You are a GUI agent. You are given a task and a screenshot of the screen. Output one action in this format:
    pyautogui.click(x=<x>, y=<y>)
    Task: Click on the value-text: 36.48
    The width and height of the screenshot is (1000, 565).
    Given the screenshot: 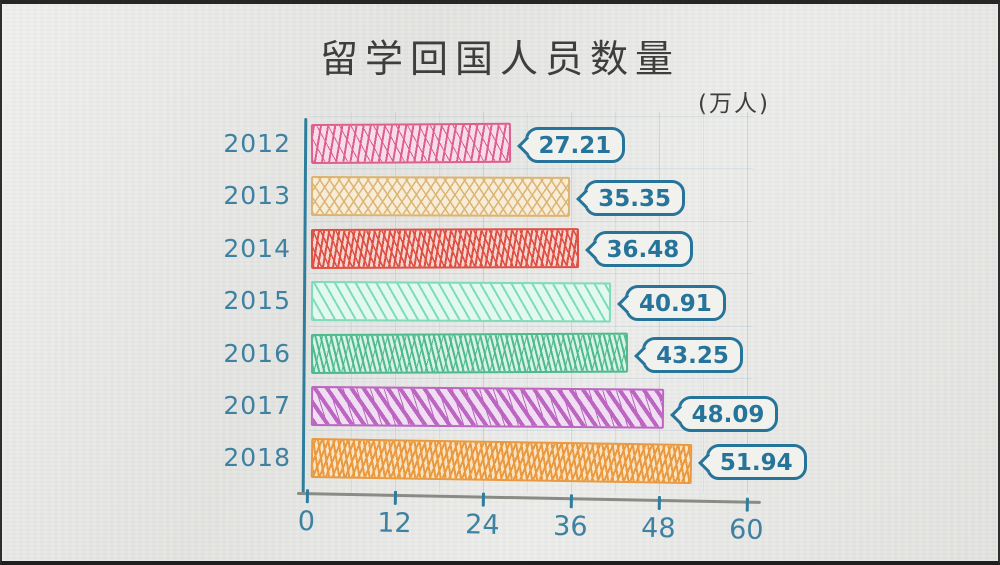 What is the action you would take?
    pyautogui.click(x=643, y=249)
    